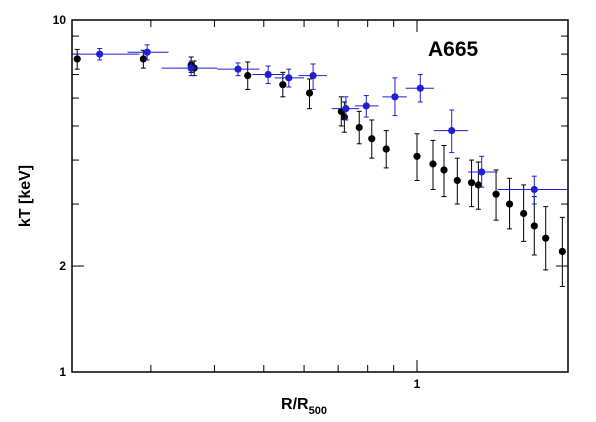 The width and height of the screenshot is (596, 422). Describe the element at coordinates (453, 49) in the screenshot. I see `annotation-label: A665` at that location.